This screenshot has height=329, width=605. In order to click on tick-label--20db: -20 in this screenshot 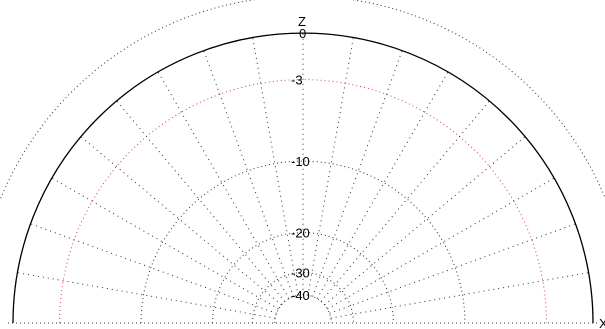, I will do `click(300, 233)`.